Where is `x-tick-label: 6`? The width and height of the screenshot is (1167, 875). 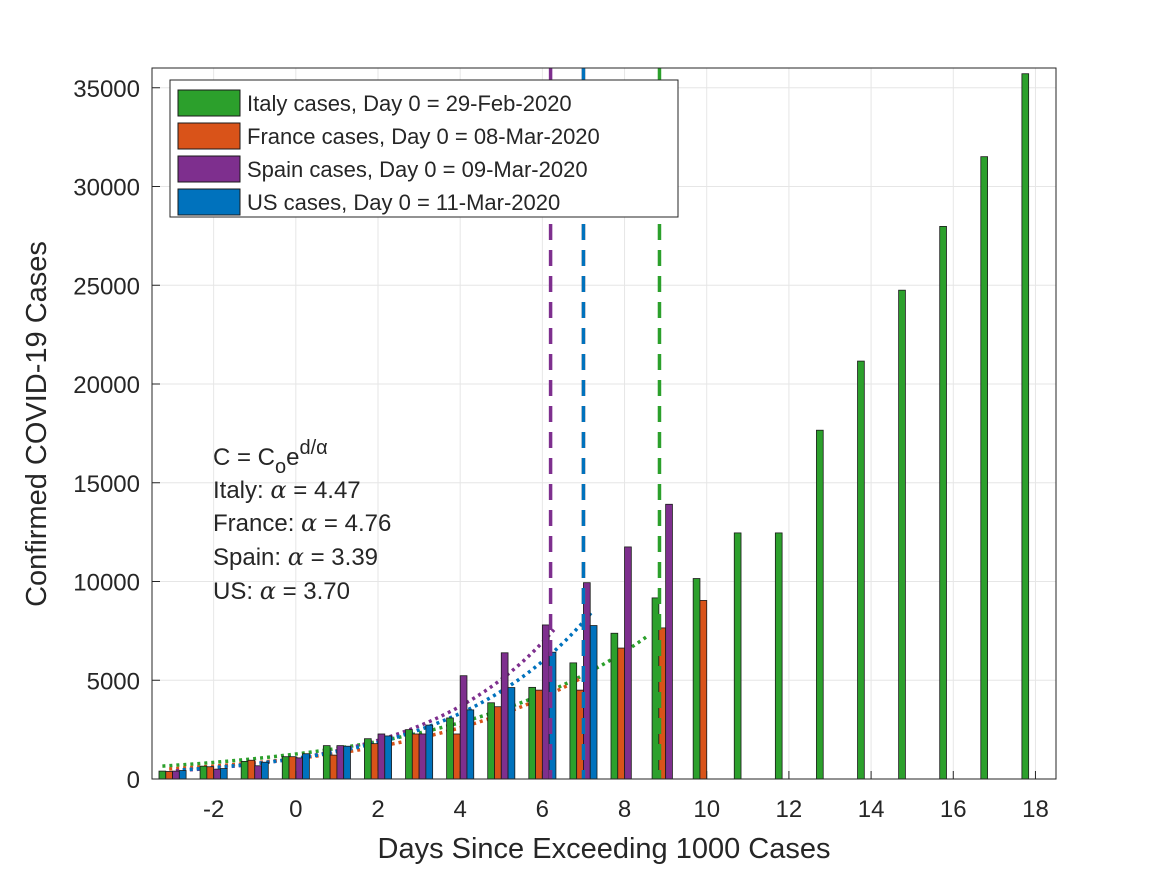
x-tick-label: 6 is located at coordinates (542, 809).